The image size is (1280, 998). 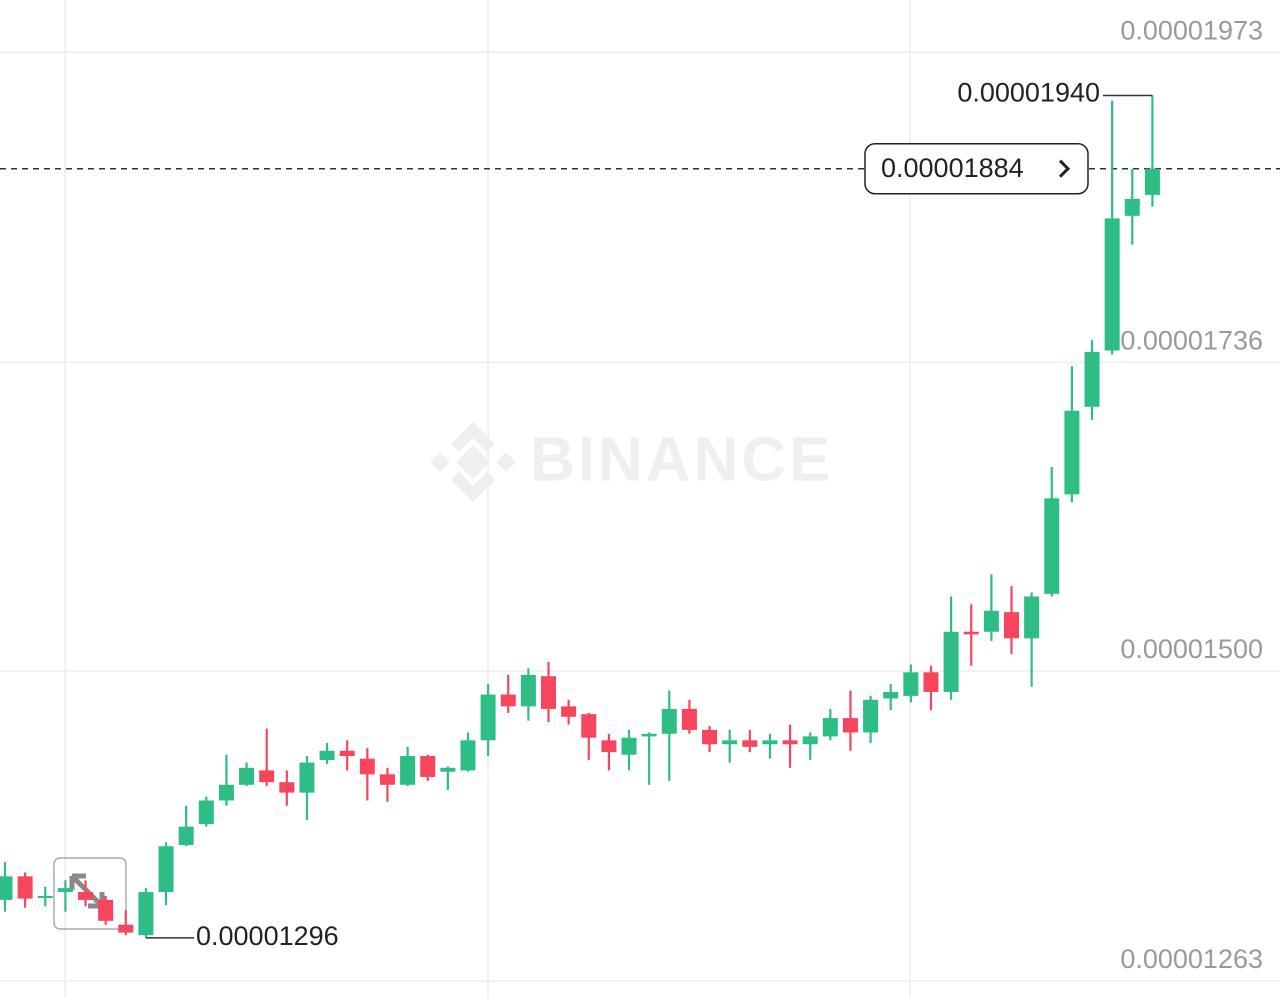 What do you see at coordinates (473, 462) in the screenshot?
I see `watermark-logo` at bounding box center [473, 462].